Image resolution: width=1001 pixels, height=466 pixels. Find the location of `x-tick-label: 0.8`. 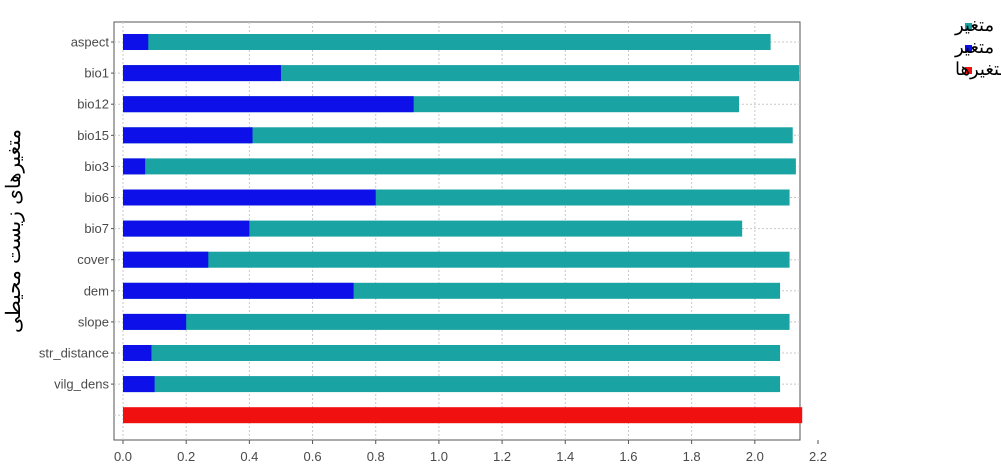

x-tick-label: 0.8 is located at coordinates (376, 456).